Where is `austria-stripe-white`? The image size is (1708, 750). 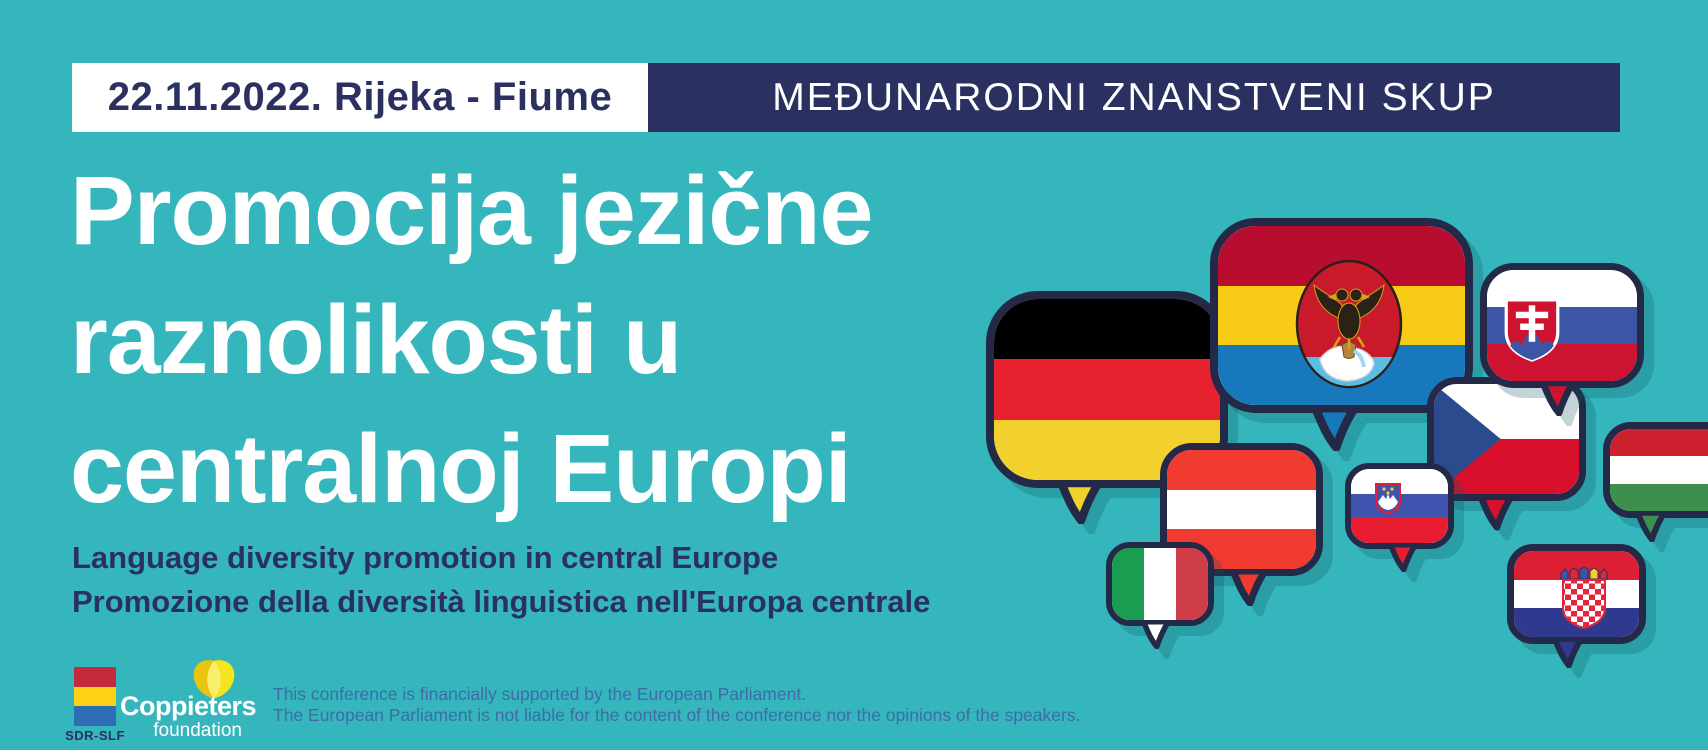
austria-stripe-white is located at coordinates (1241, 509).